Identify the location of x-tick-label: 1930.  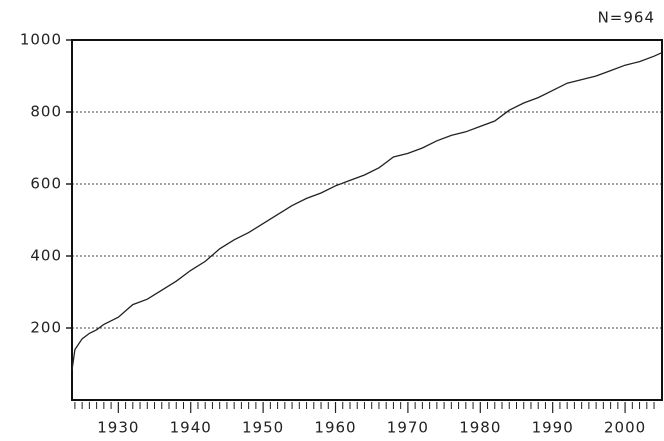
(118, 428).